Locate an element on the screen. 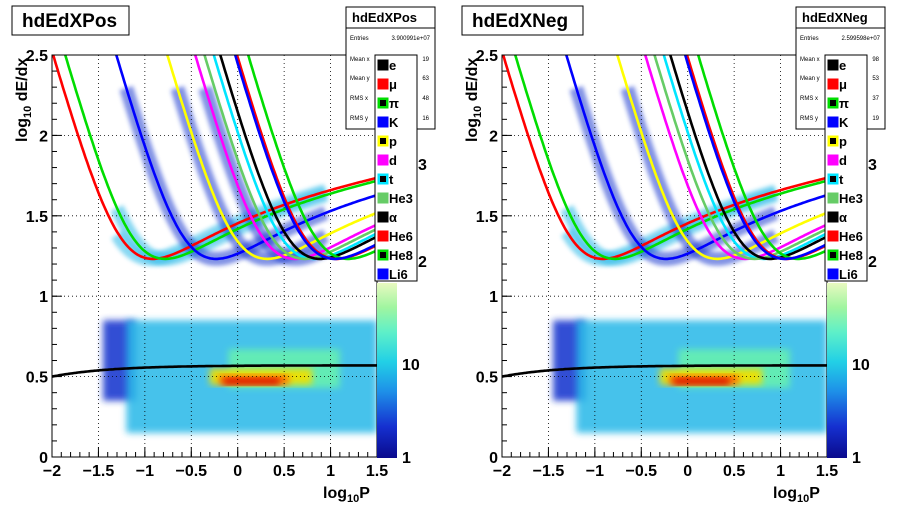 The width and height of the screenshot is (900, 514). legend-label: K is located at coordinates (394, 122).